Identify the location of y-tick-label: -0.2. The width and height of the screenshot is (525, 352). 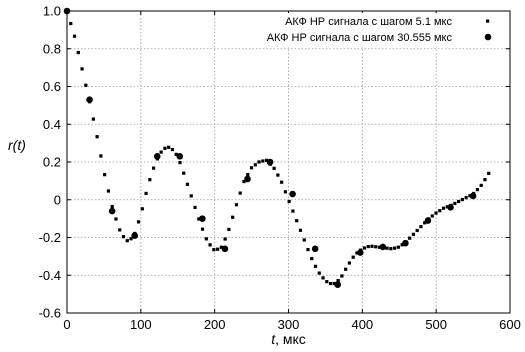
(50, 237).